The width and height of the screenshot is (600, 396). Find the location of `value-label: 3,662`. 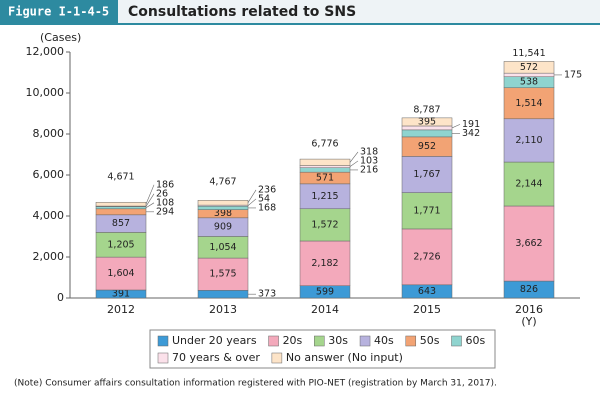

value-label: 3,662 is located at coordinates (528, 243).